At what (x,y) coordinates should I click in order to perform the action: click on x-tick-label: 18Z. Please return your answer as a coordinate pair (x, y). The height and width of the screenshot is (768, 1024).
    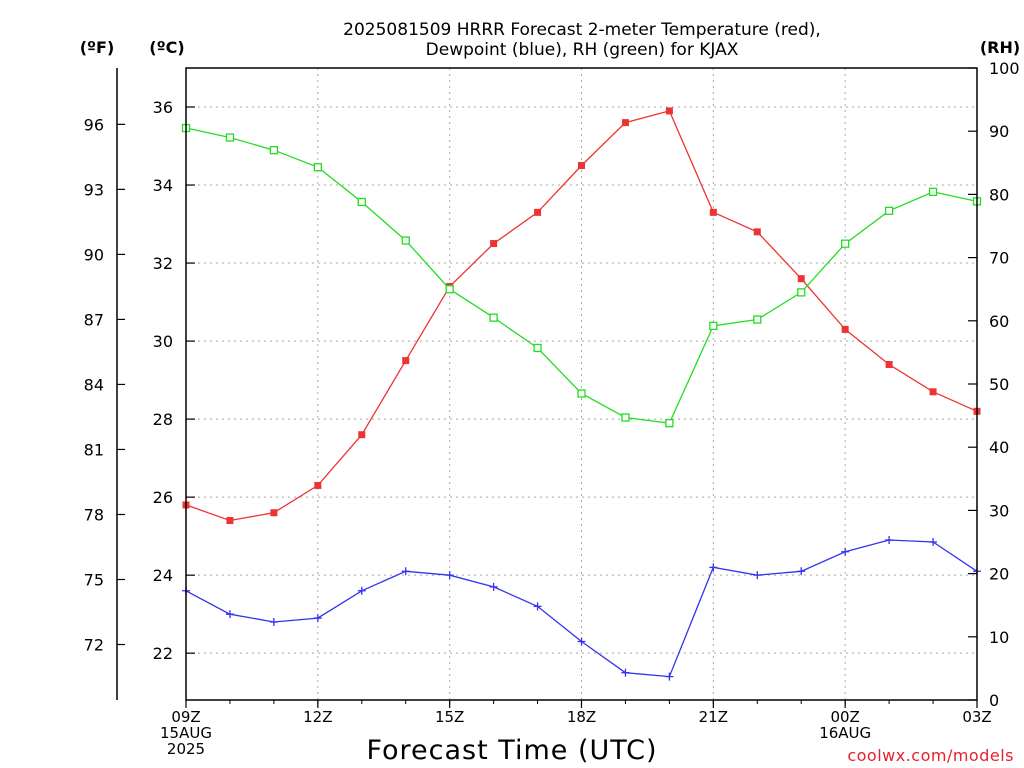
    Looking at the image, I should click on (581, 717).